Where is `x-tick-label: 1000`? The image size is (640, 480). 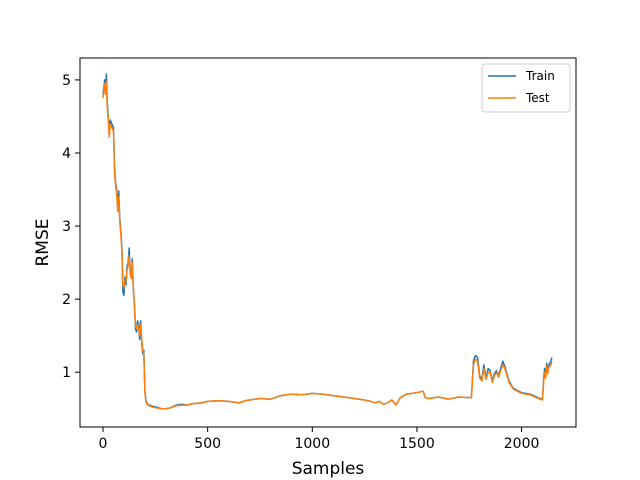
x-tick-label: 1000 is located at coordinates (312, 444).